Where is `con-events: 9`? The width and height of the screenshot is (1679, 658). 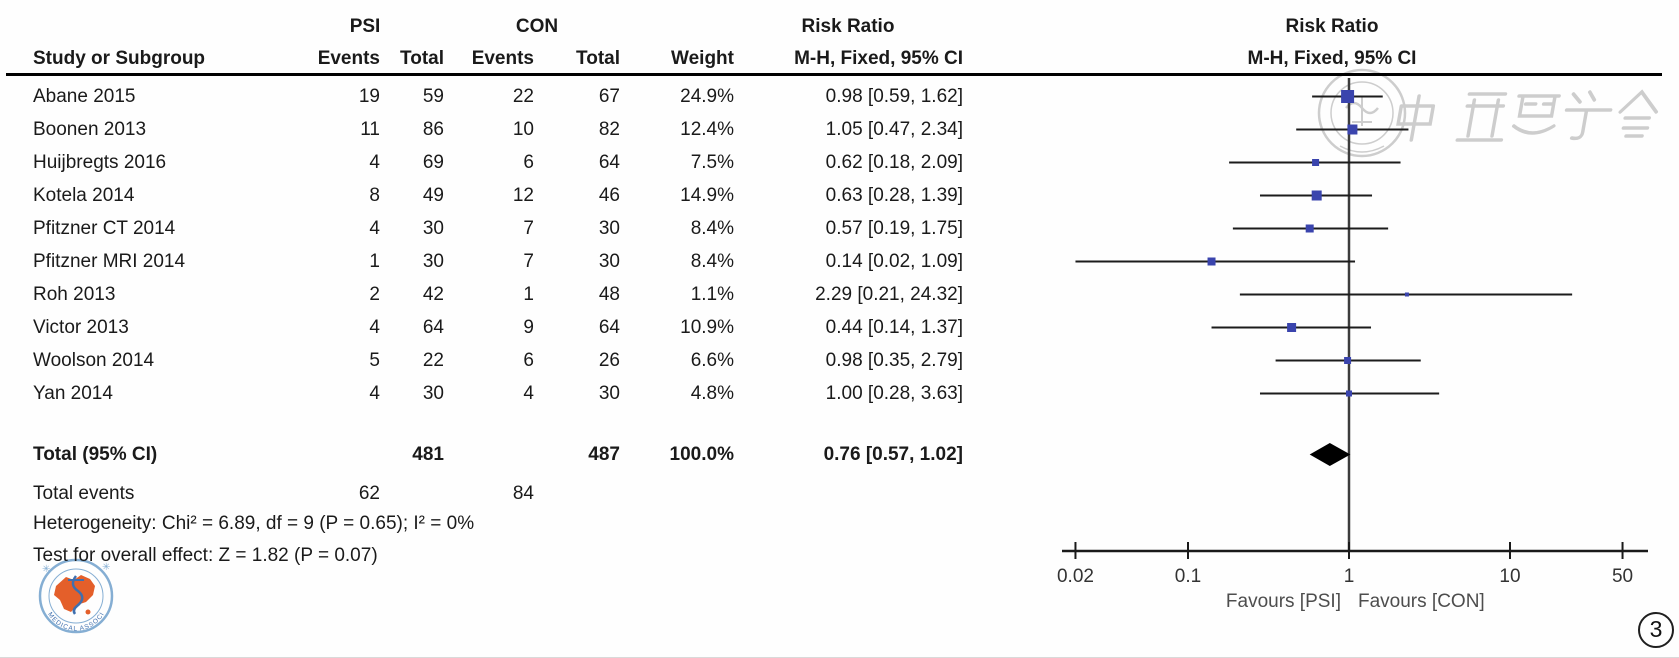 con-events: 9 is located at coordinates (528, 327).